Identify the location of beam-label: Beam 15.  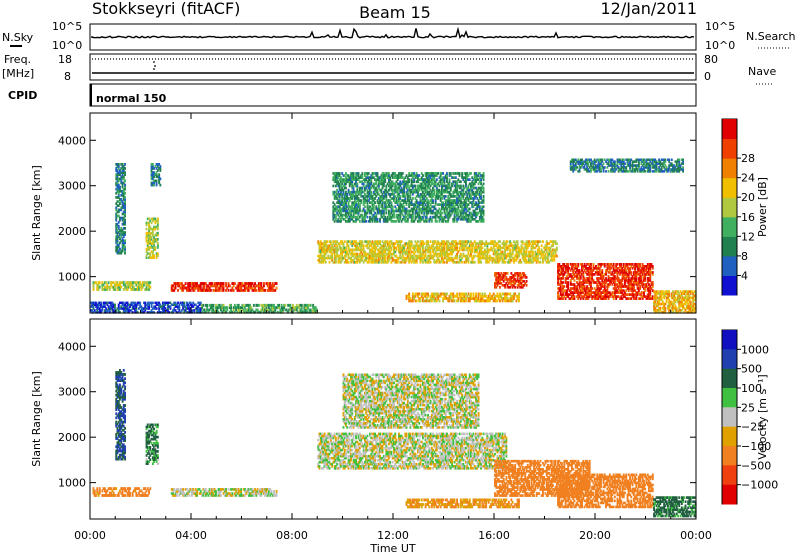
(395, 12).